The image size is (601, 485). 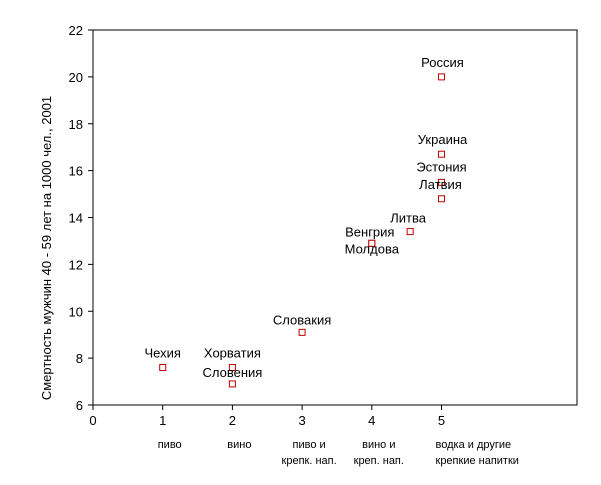 I want to click on category-label: крепкие напитки, so click(x=477, y=461).